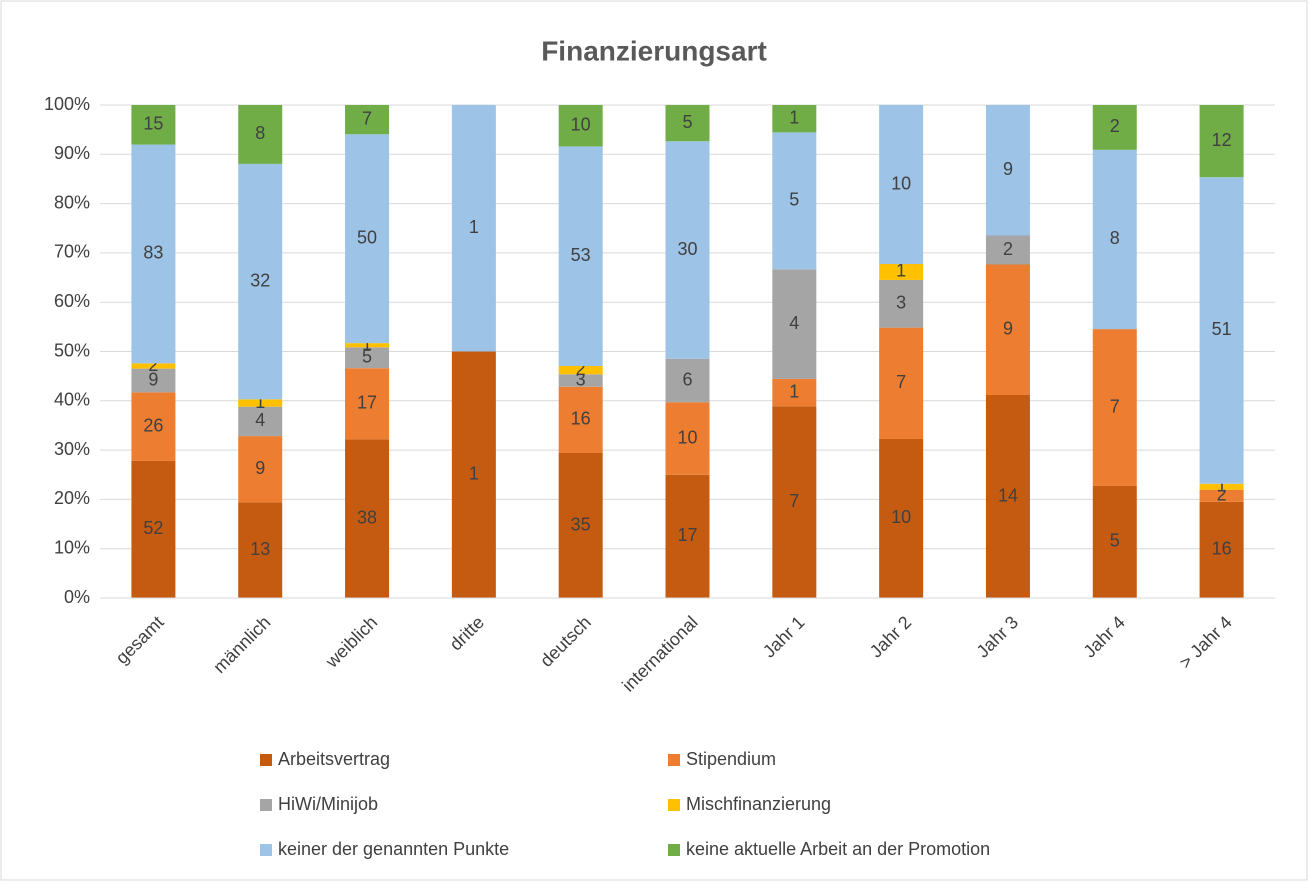  Describe the element at coordinates (72, 301) in the screenshot. I see `y-tick-label: 60%` at that location.